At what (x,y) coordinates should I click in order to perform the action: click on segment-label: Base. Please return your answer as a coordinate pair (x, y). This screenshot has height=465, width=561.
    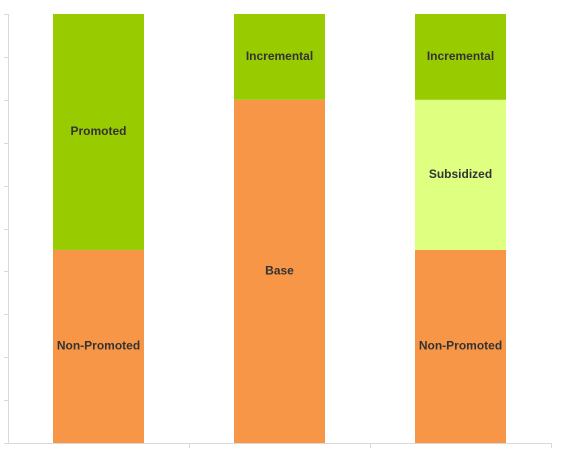
    Looking at the image, I should click on (279, 271).